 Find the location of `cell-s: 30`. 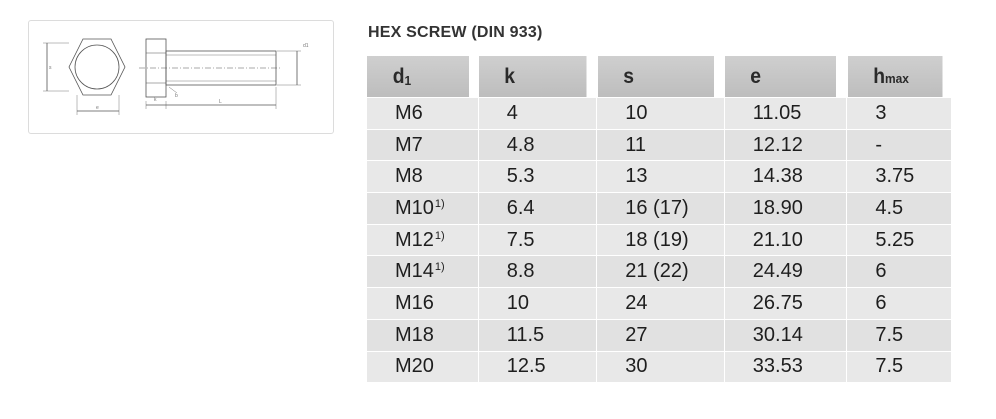

cell-s: 30 is located at coordinates (660, 366).